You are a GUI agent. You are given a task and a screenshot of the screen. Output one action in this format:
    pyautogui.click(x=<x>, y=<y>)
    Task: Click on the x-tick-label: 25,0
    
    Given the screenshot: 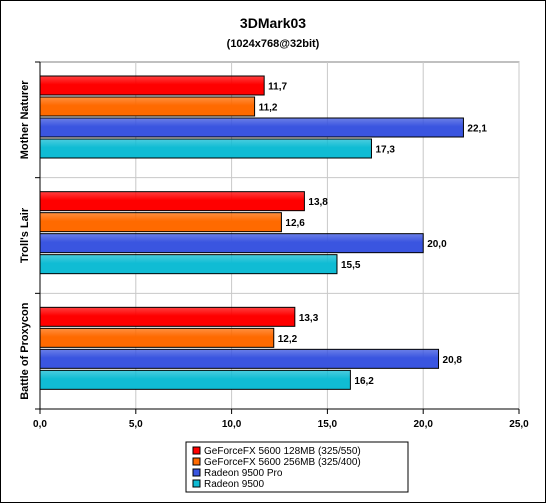 What is the action you would take?
    pyautogui.click(x=519, y=424)
    